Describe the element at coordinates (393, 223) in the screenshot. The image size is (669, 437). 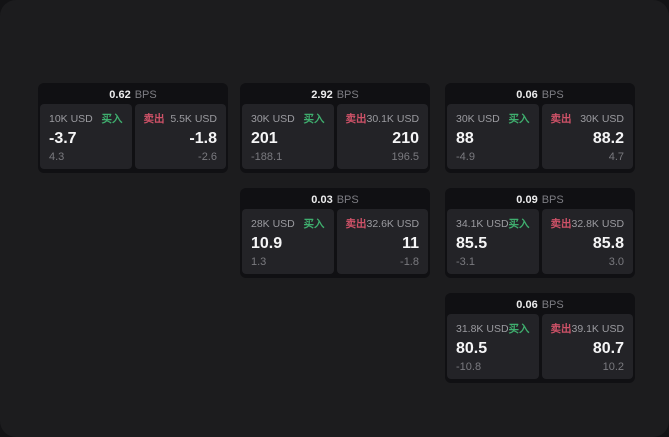
I see `sell-amount: 32.6K USD` at that location.